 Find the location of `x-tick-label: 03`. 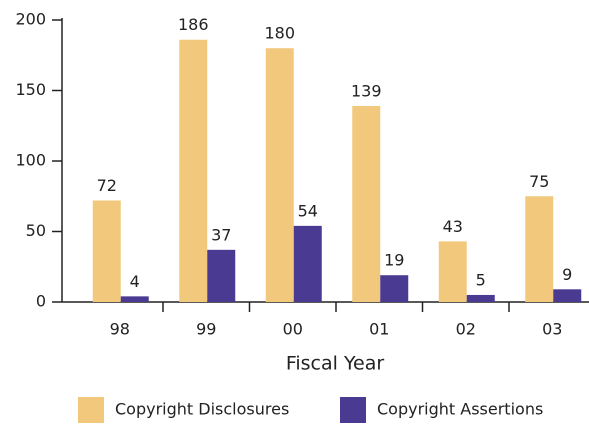

x-tick-label: 03 is located at coordinates (552, 329).